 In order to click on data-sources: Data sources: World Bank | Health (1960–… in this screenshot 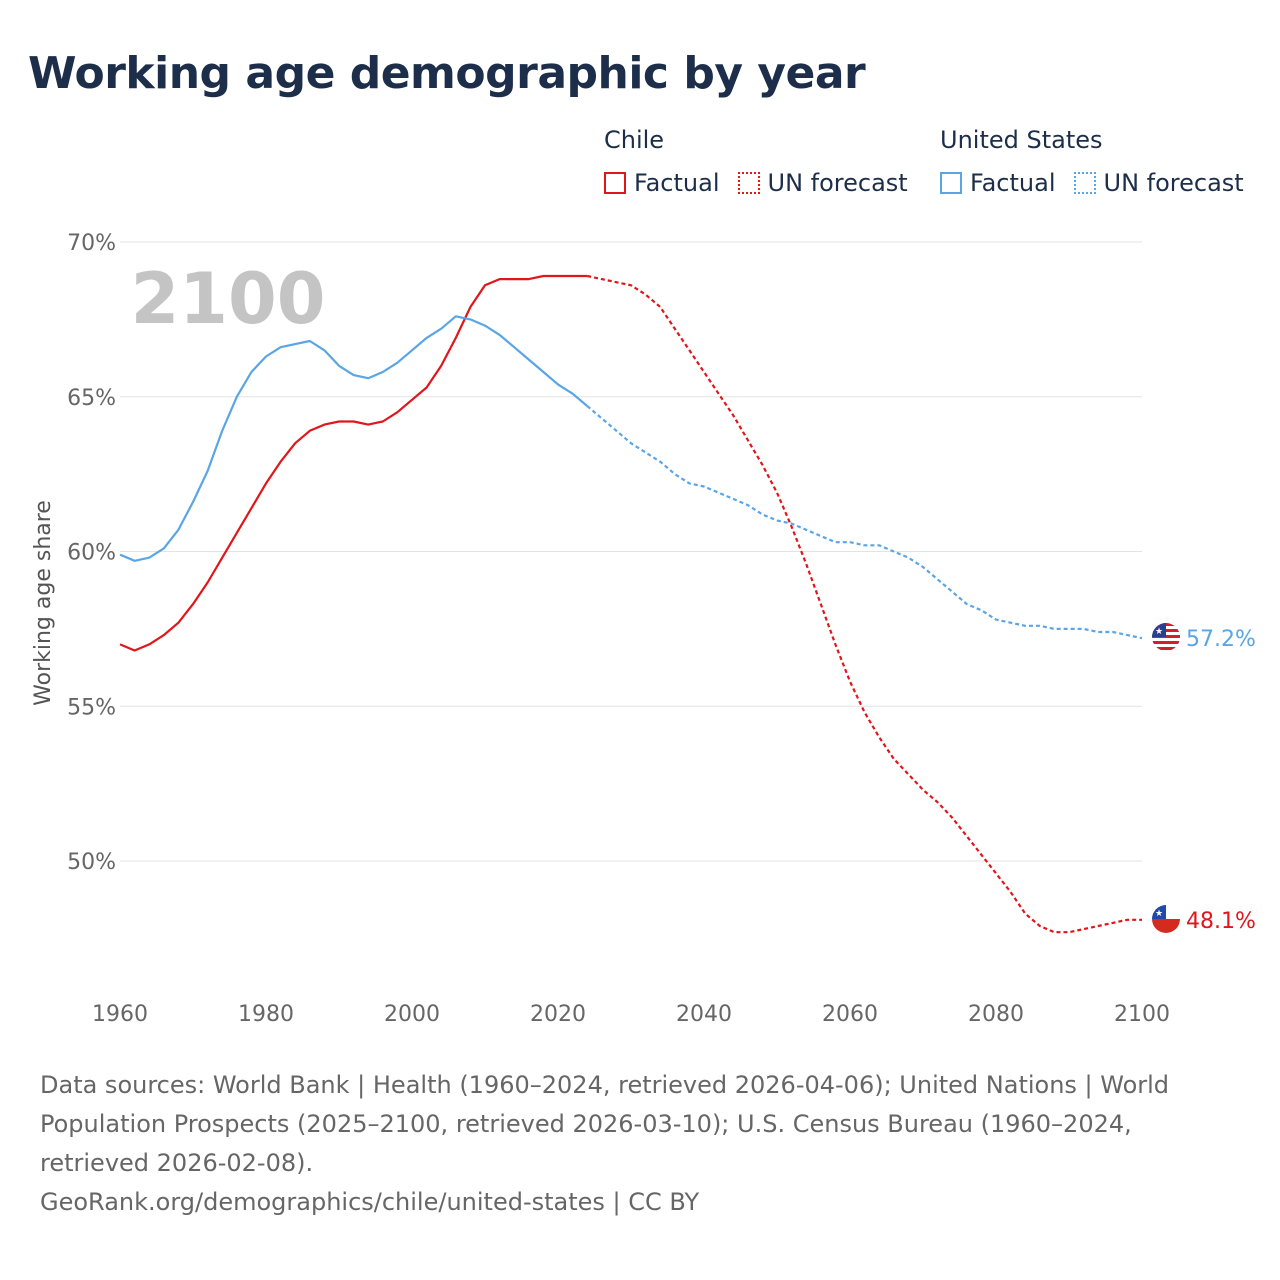, I will do `click(605, 1124)`.